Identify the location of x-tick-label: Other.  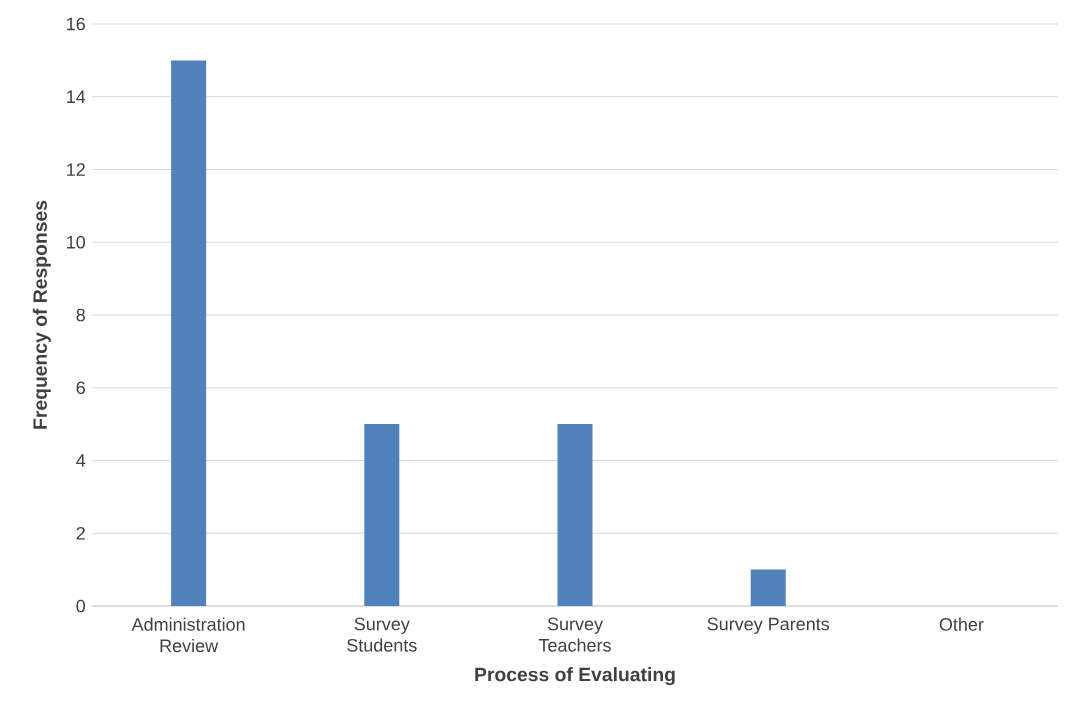
(961, 624).